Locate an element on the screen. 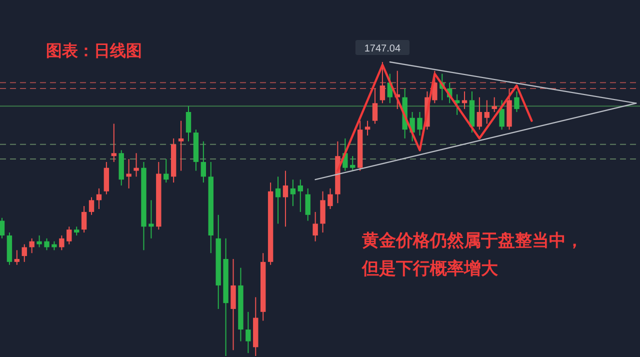 This screenshot has height=357, width=640. annotation: 黄金价格仍然属于盘整当中， is located at coordinates (472, 241).